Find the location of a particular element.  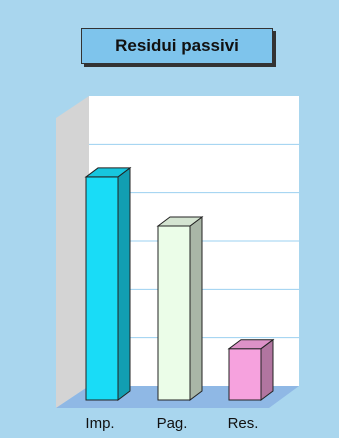

bar-pag is located at coordinates (180, 308).